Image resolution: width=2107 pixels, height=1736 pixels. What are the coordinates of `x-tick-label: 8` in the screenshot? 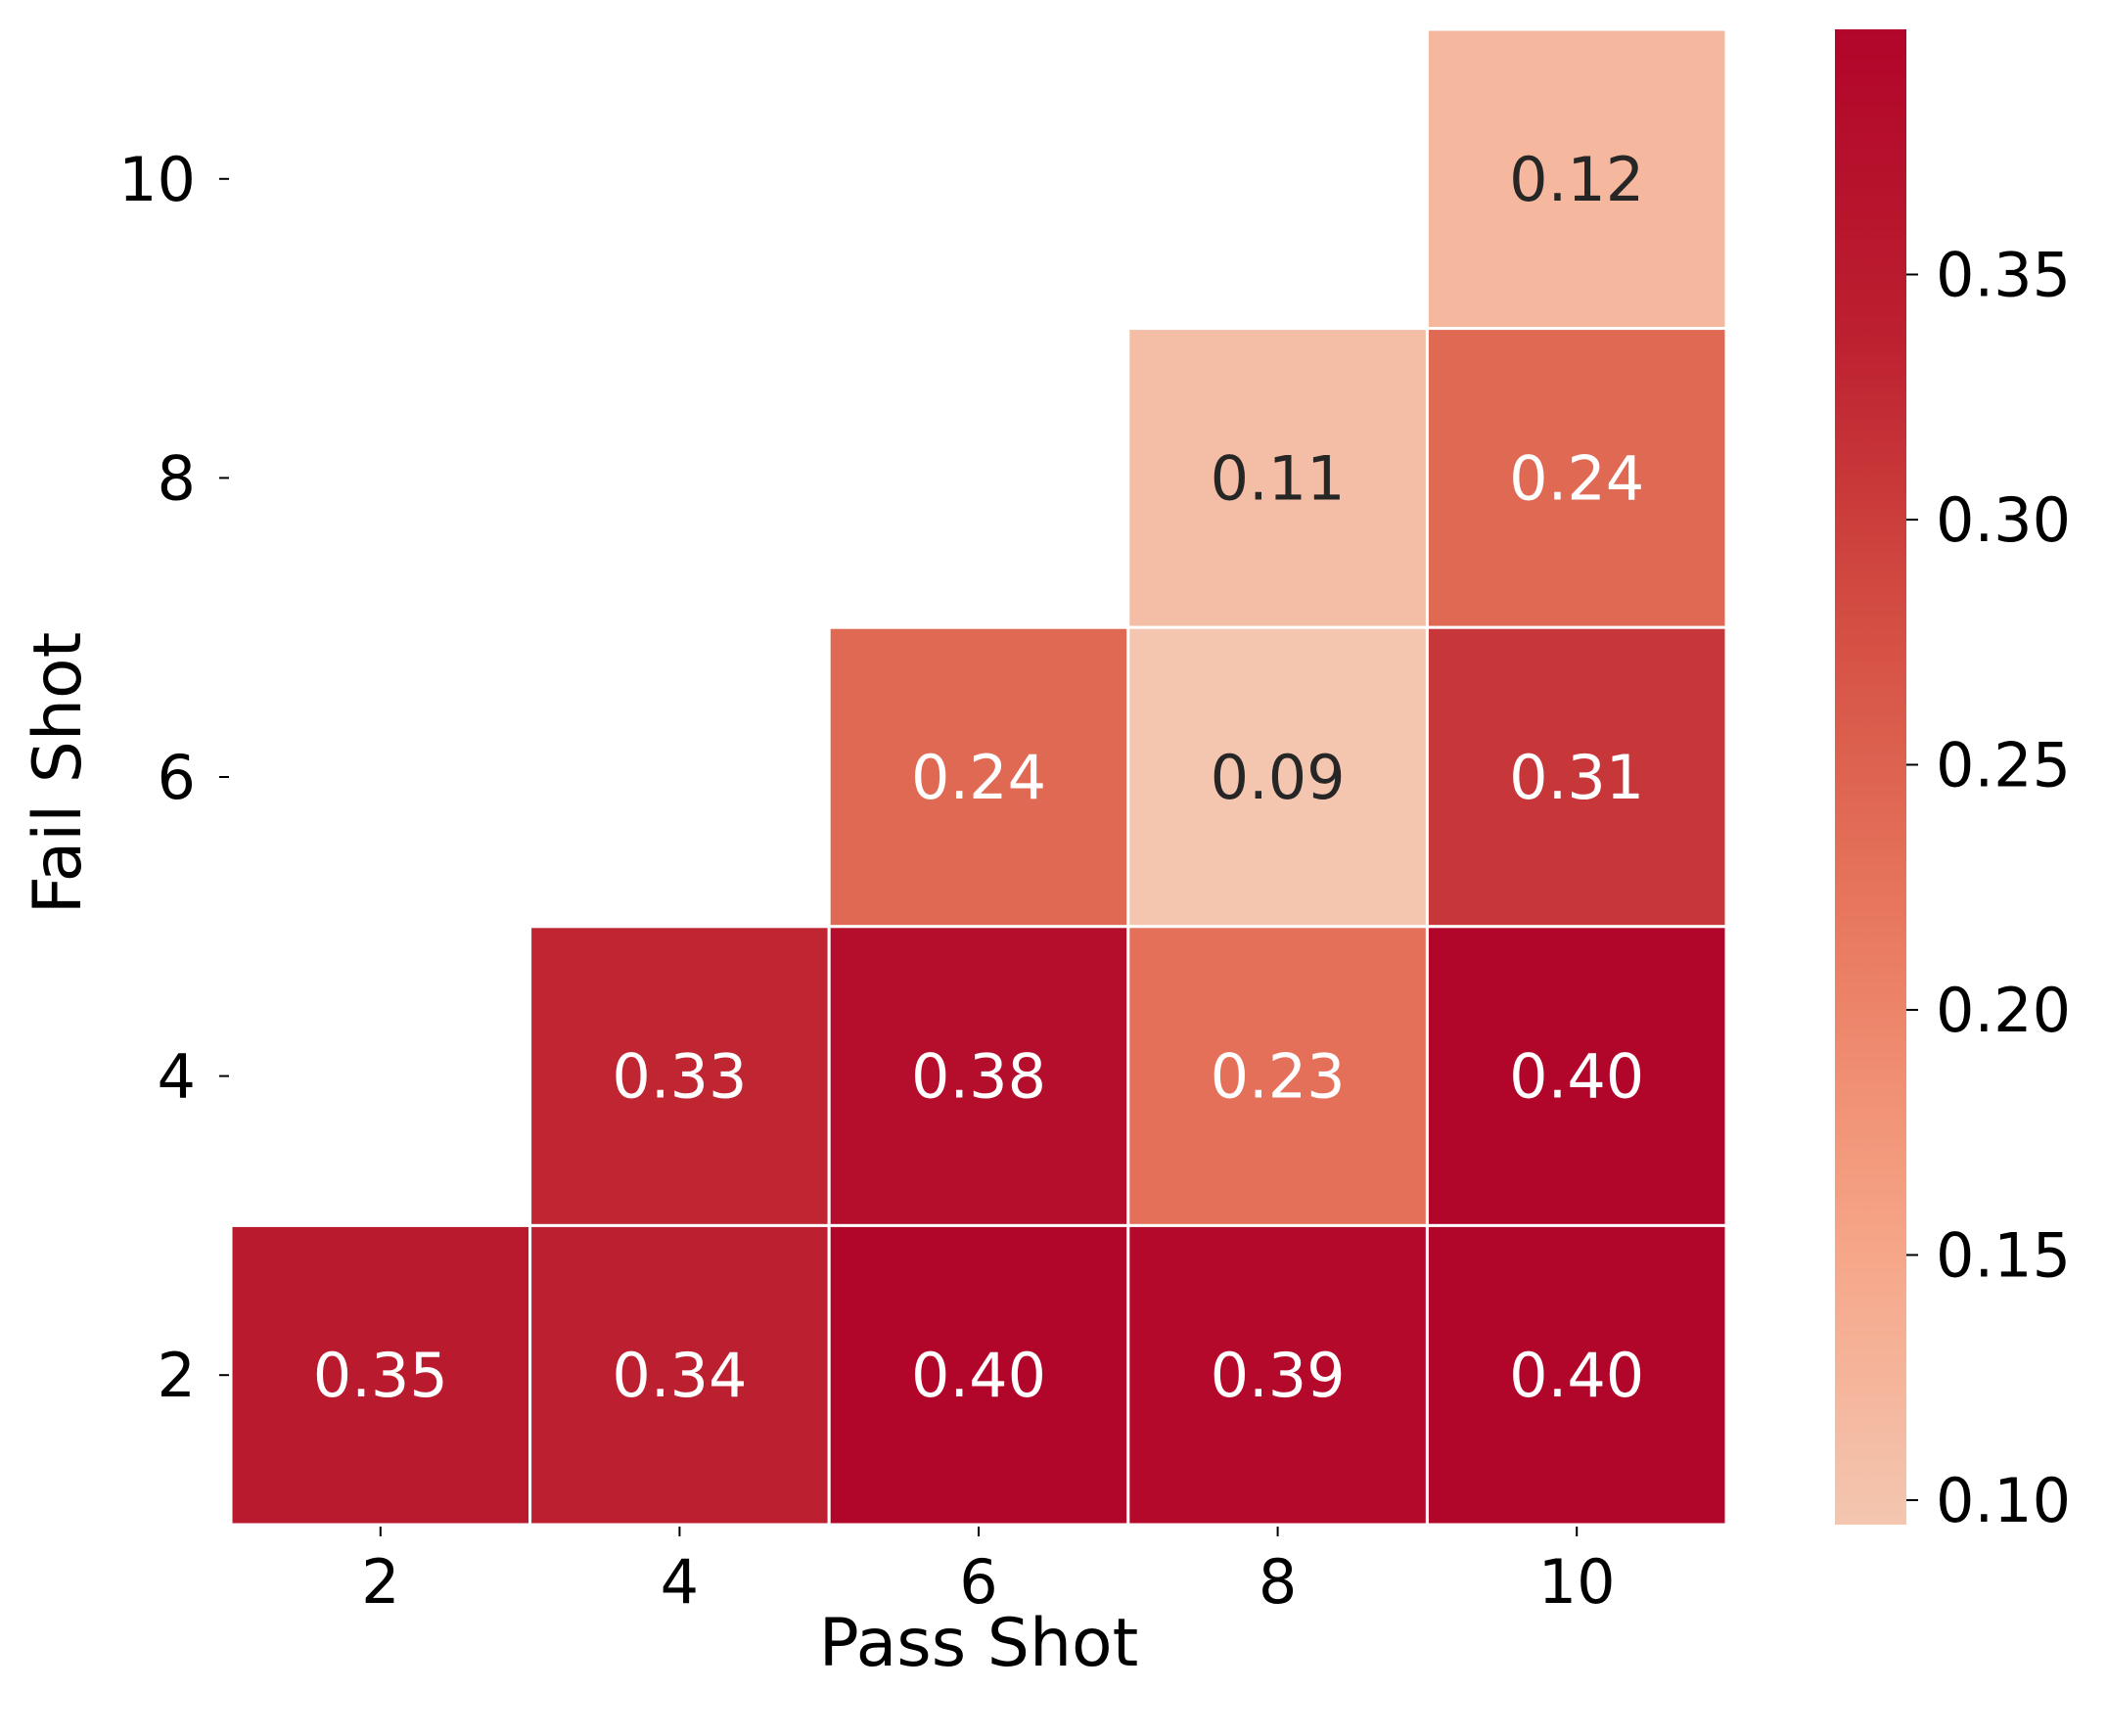 It's located at (1278, 1582).